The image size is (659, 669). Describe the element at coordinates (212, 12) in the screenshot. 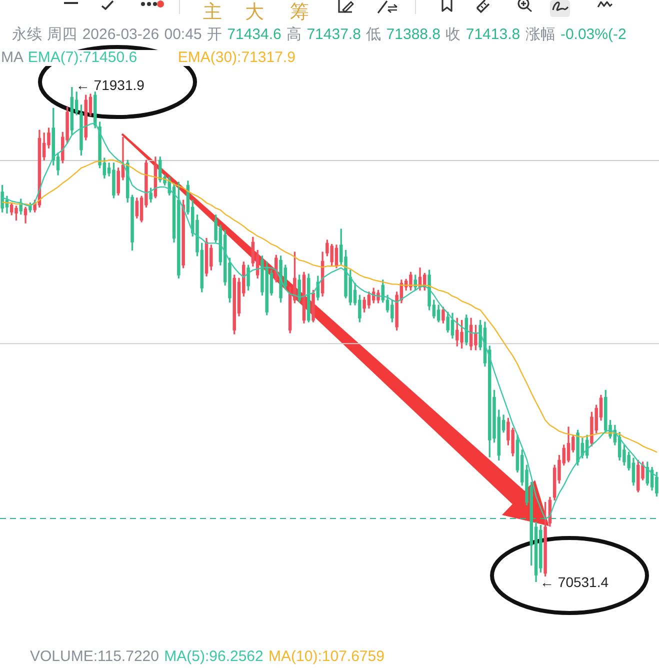

I see `text: 主` at that location.